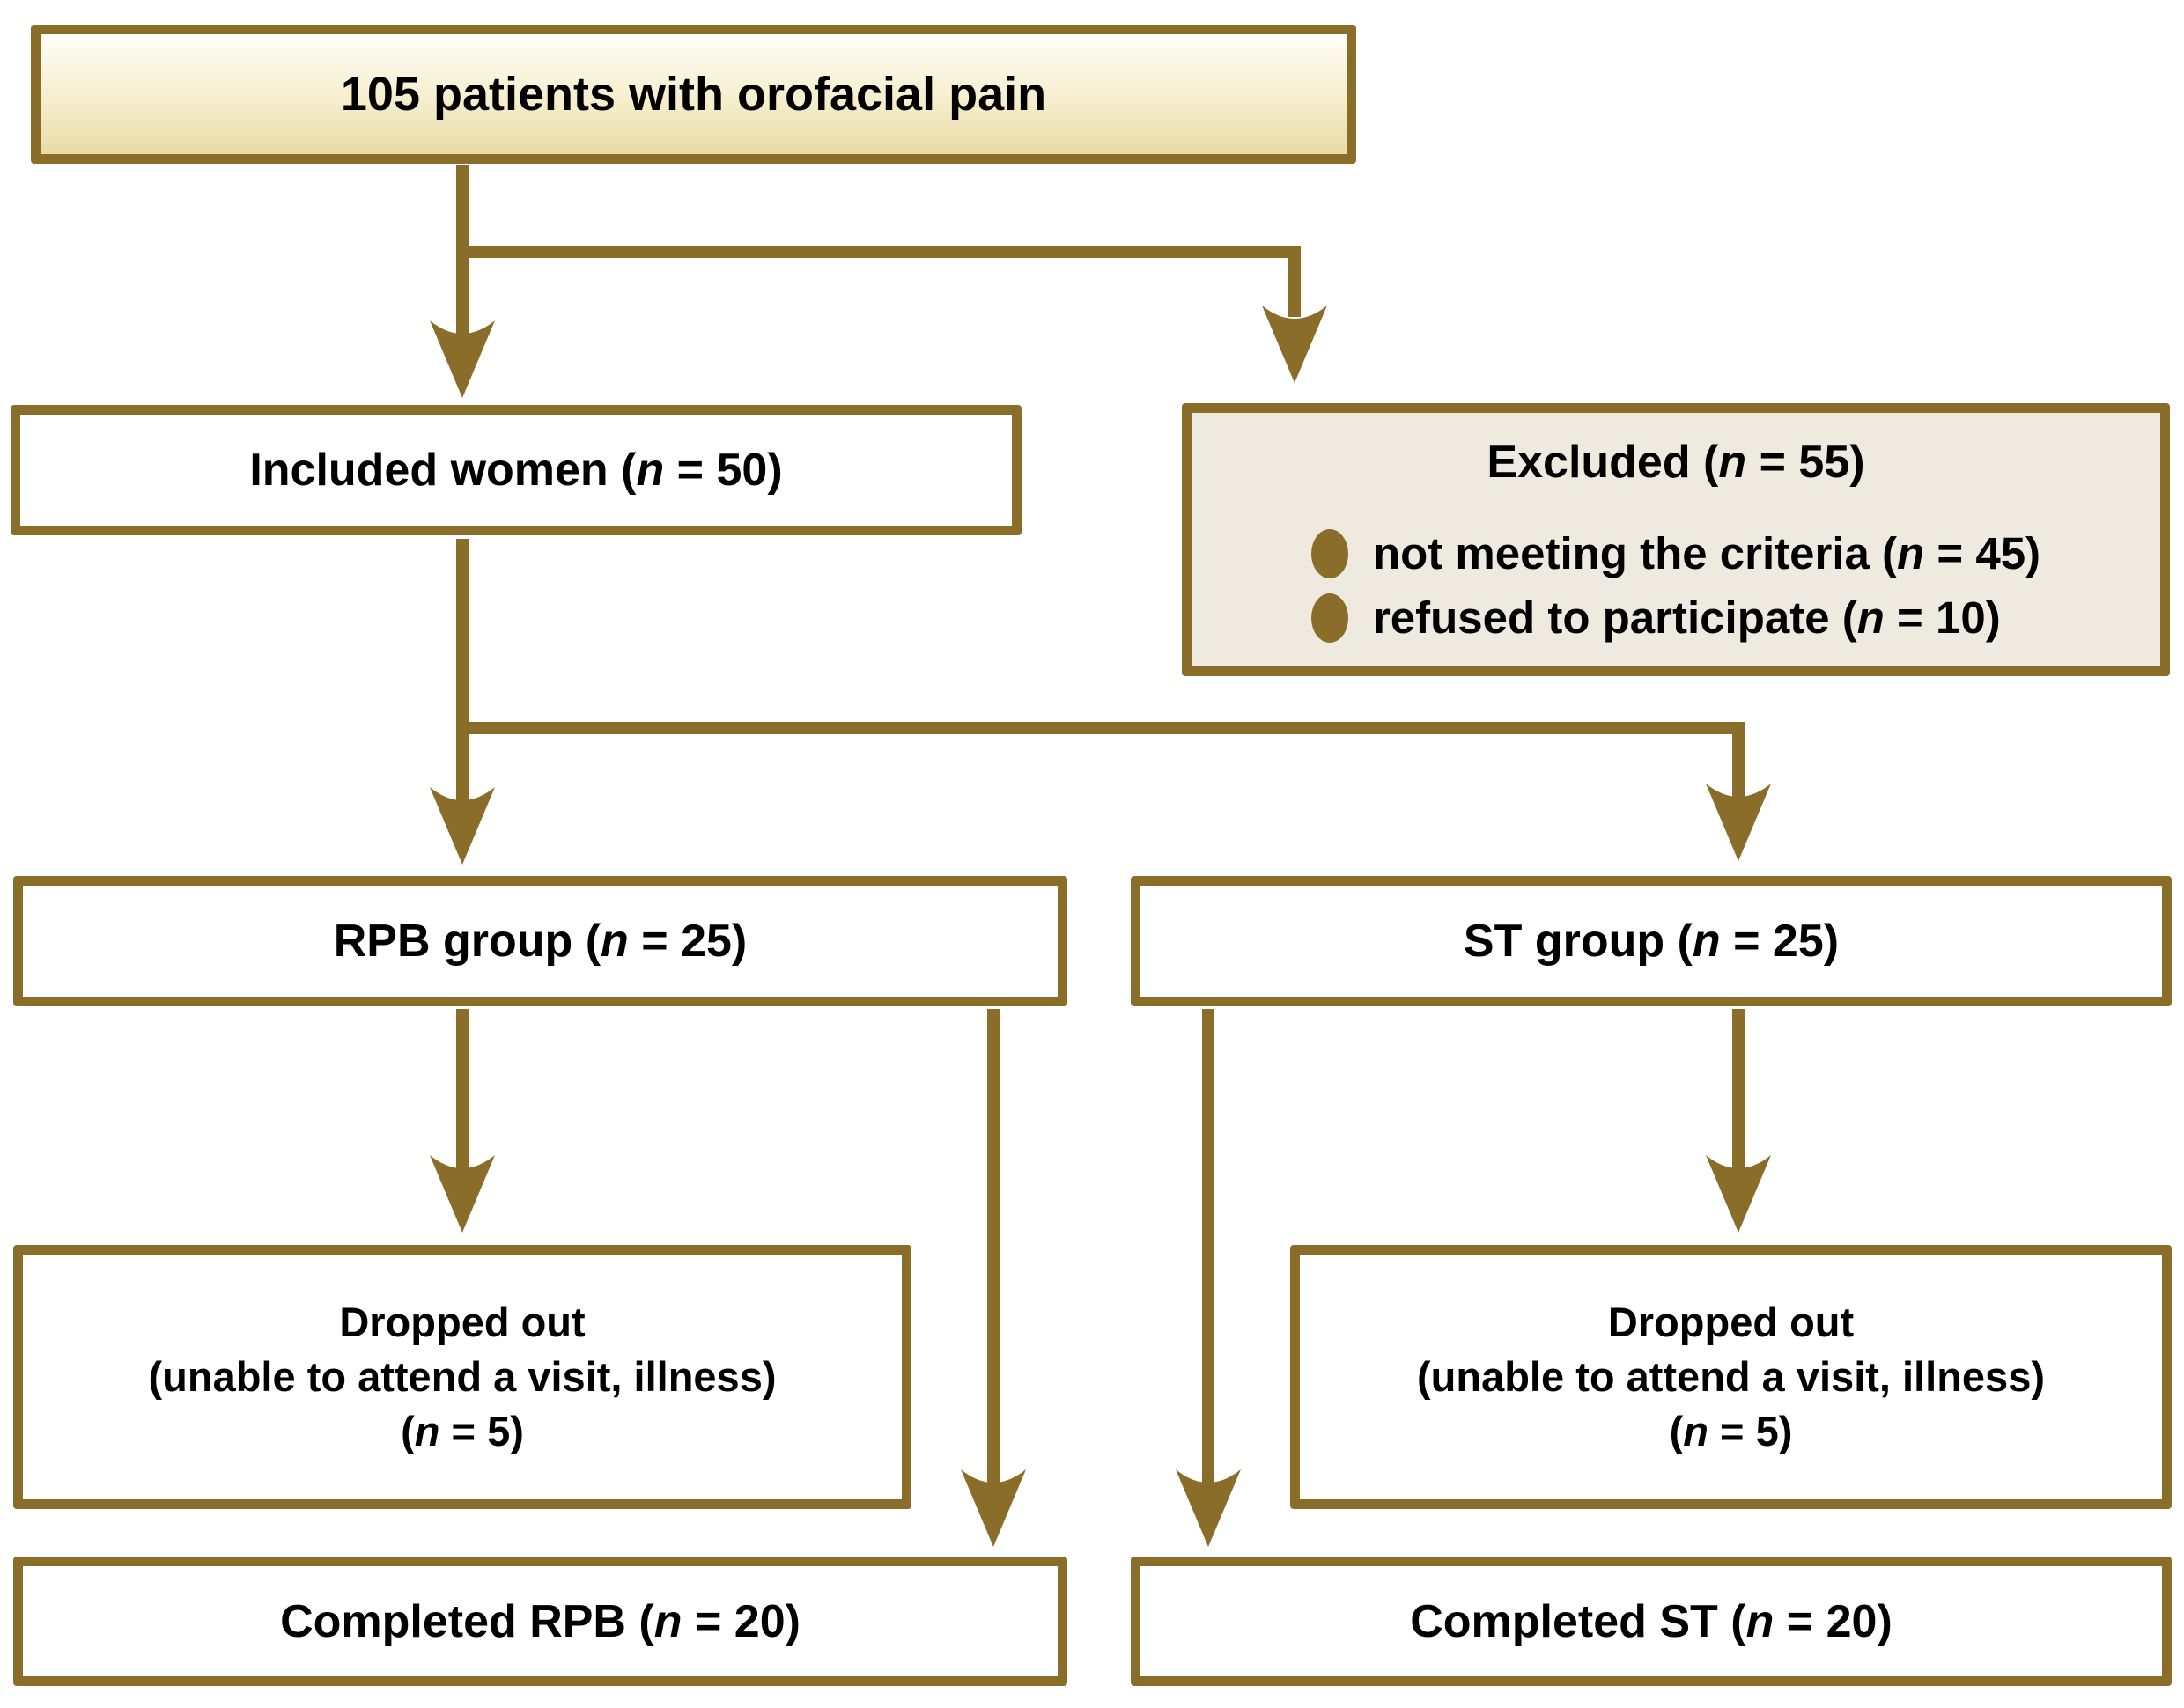 The image size is (2184, 1708). I want to click on bullet-label: not meeting the criteria (n = 45), so click(1706, 553).